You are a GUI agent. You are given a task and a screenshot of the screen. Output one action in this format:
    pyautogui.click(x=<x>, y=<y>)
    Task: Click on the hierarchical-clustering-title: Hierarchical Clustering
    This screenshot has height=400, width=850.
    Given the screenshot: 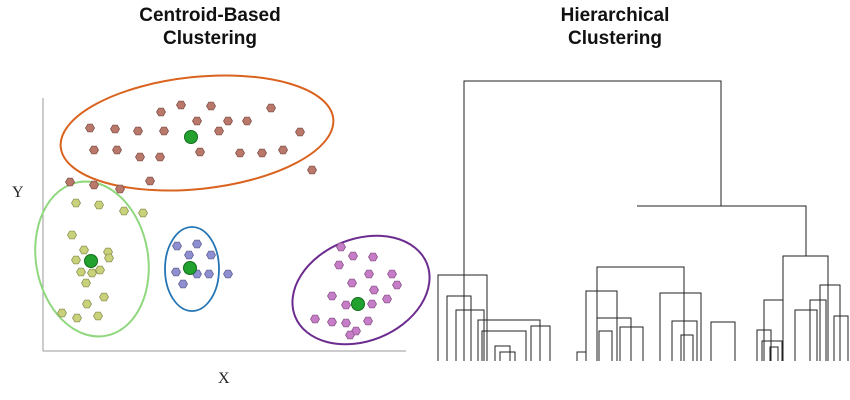 What is the action you would take?
    pyautogui.click(x=615, y=27)
    